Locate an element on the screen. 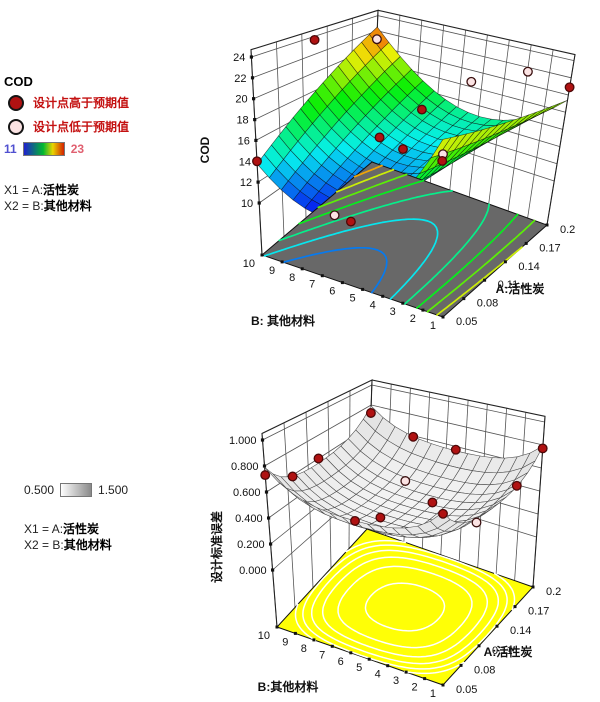 The width and height of the screenshot is (600, 702). z-axis-title: COD is located at coordinates (205, 149).